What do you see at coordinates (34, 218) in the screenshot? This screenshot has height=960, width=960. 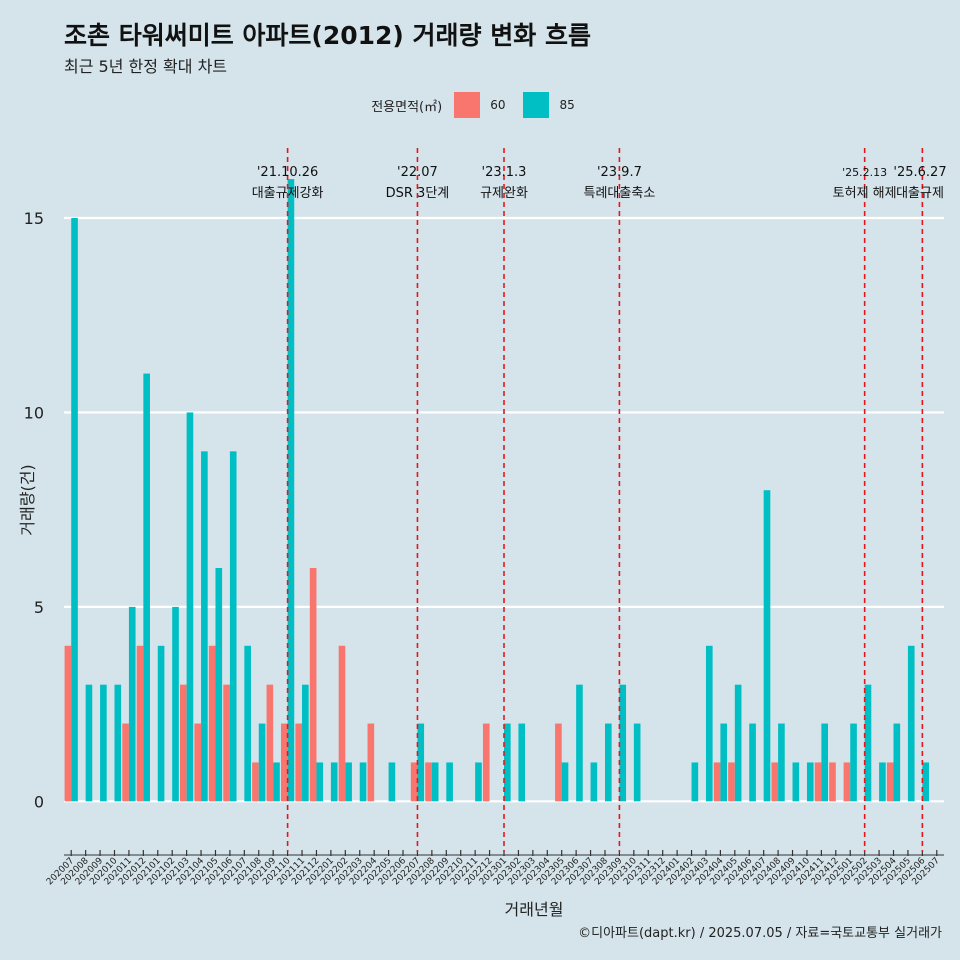 I see `y-tick-label-15: 15` at bounding box center [34, 218].